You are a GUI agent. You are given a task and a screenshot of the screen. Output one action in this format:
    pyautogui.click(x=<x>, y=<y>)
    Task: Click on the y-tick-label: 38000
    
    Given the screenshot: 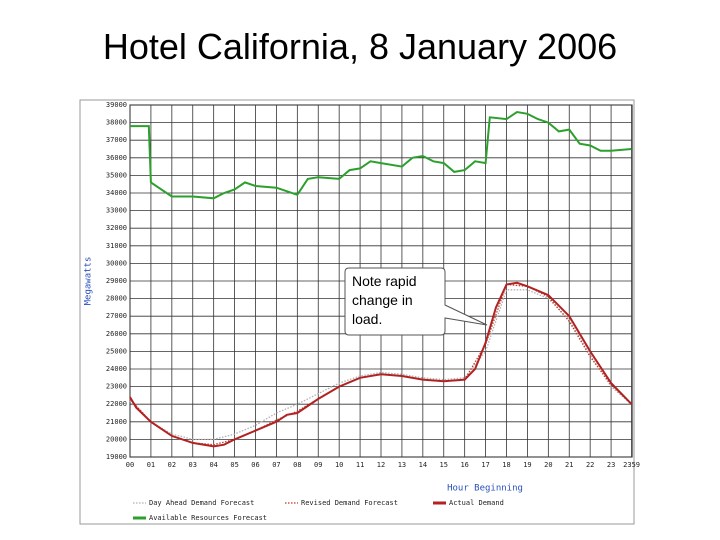 What is the action you would take?
    pyautogui.click(x=116, y=123)
    